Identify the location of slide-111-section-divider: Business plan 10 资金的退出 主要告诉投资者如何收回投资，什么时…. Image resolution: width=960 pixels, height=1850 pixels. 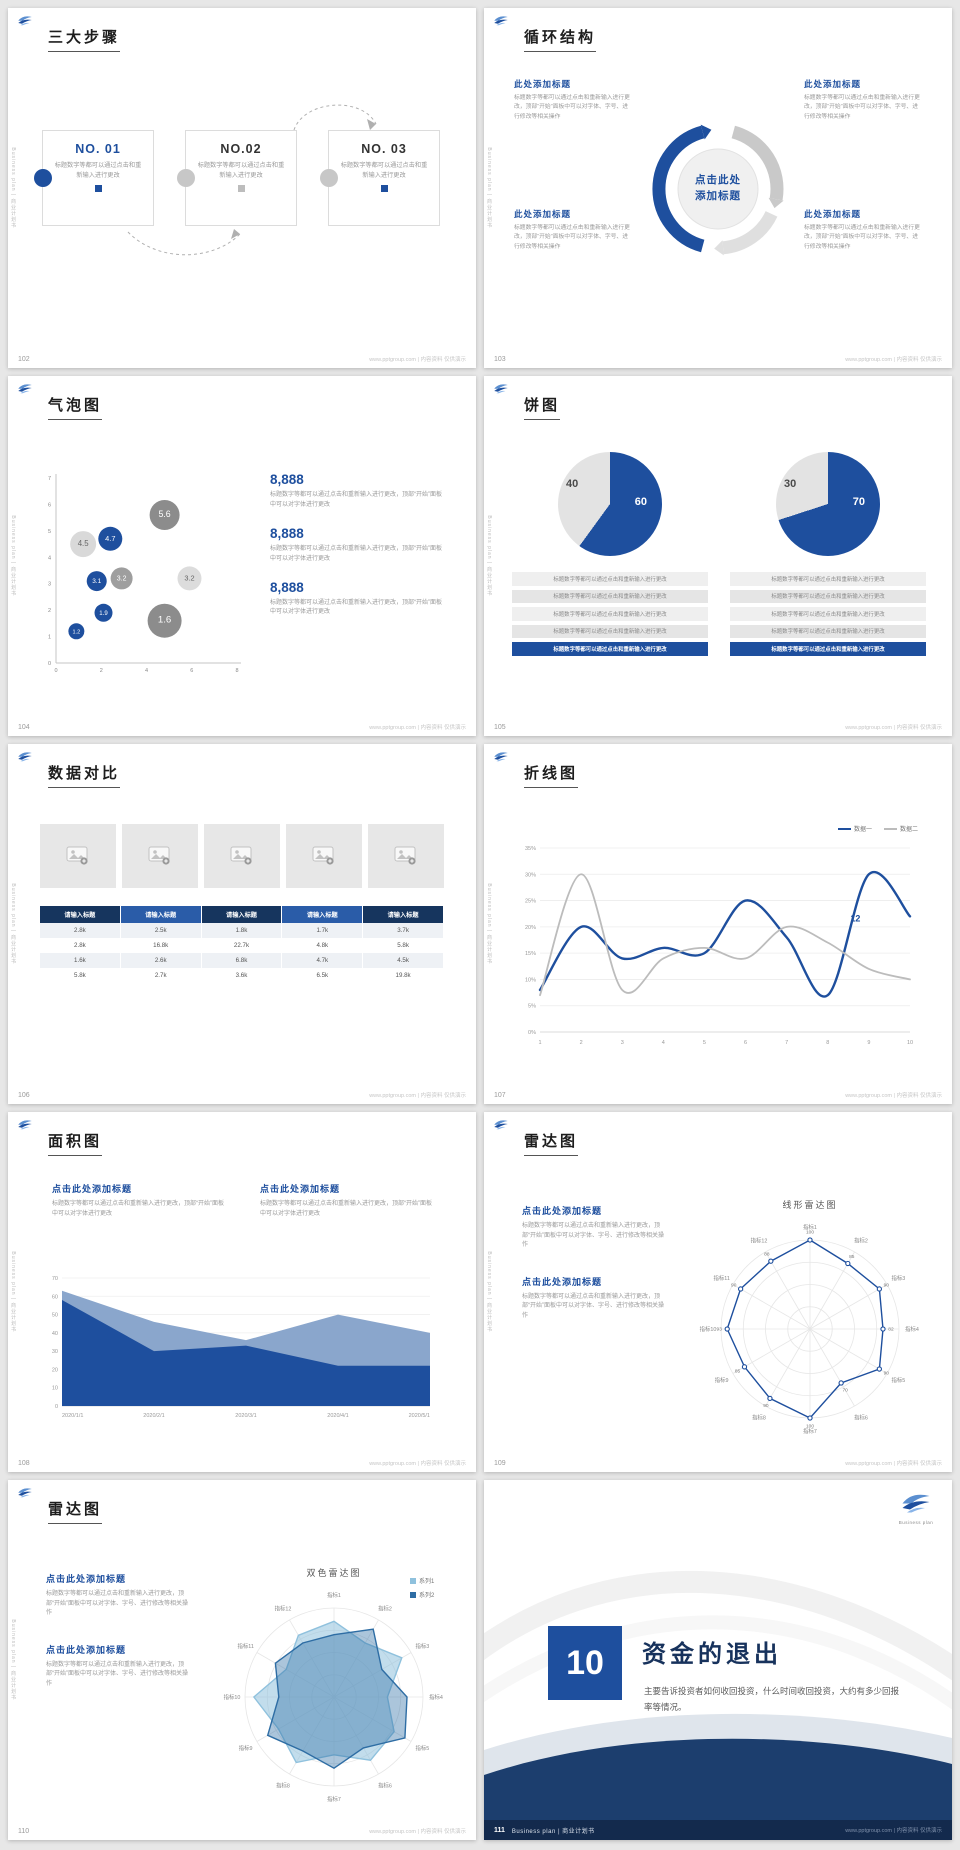
(718, 1660).